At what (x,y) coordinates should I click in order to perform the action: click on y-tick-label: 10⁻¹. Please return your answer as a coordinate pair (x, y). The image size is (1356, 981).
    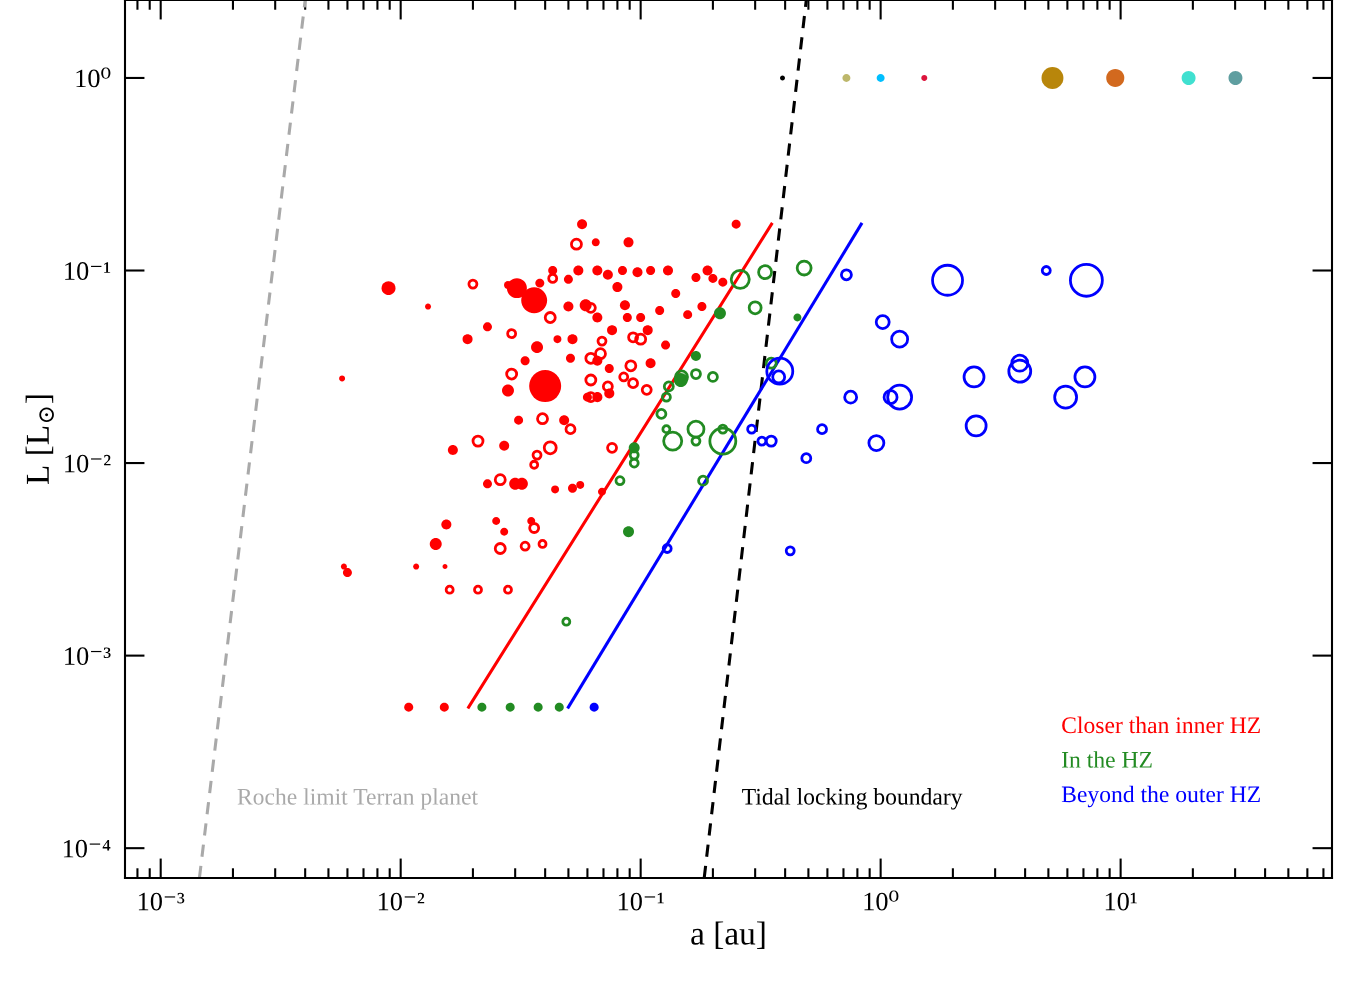
    Looking at the image, I should click on (88, 271).